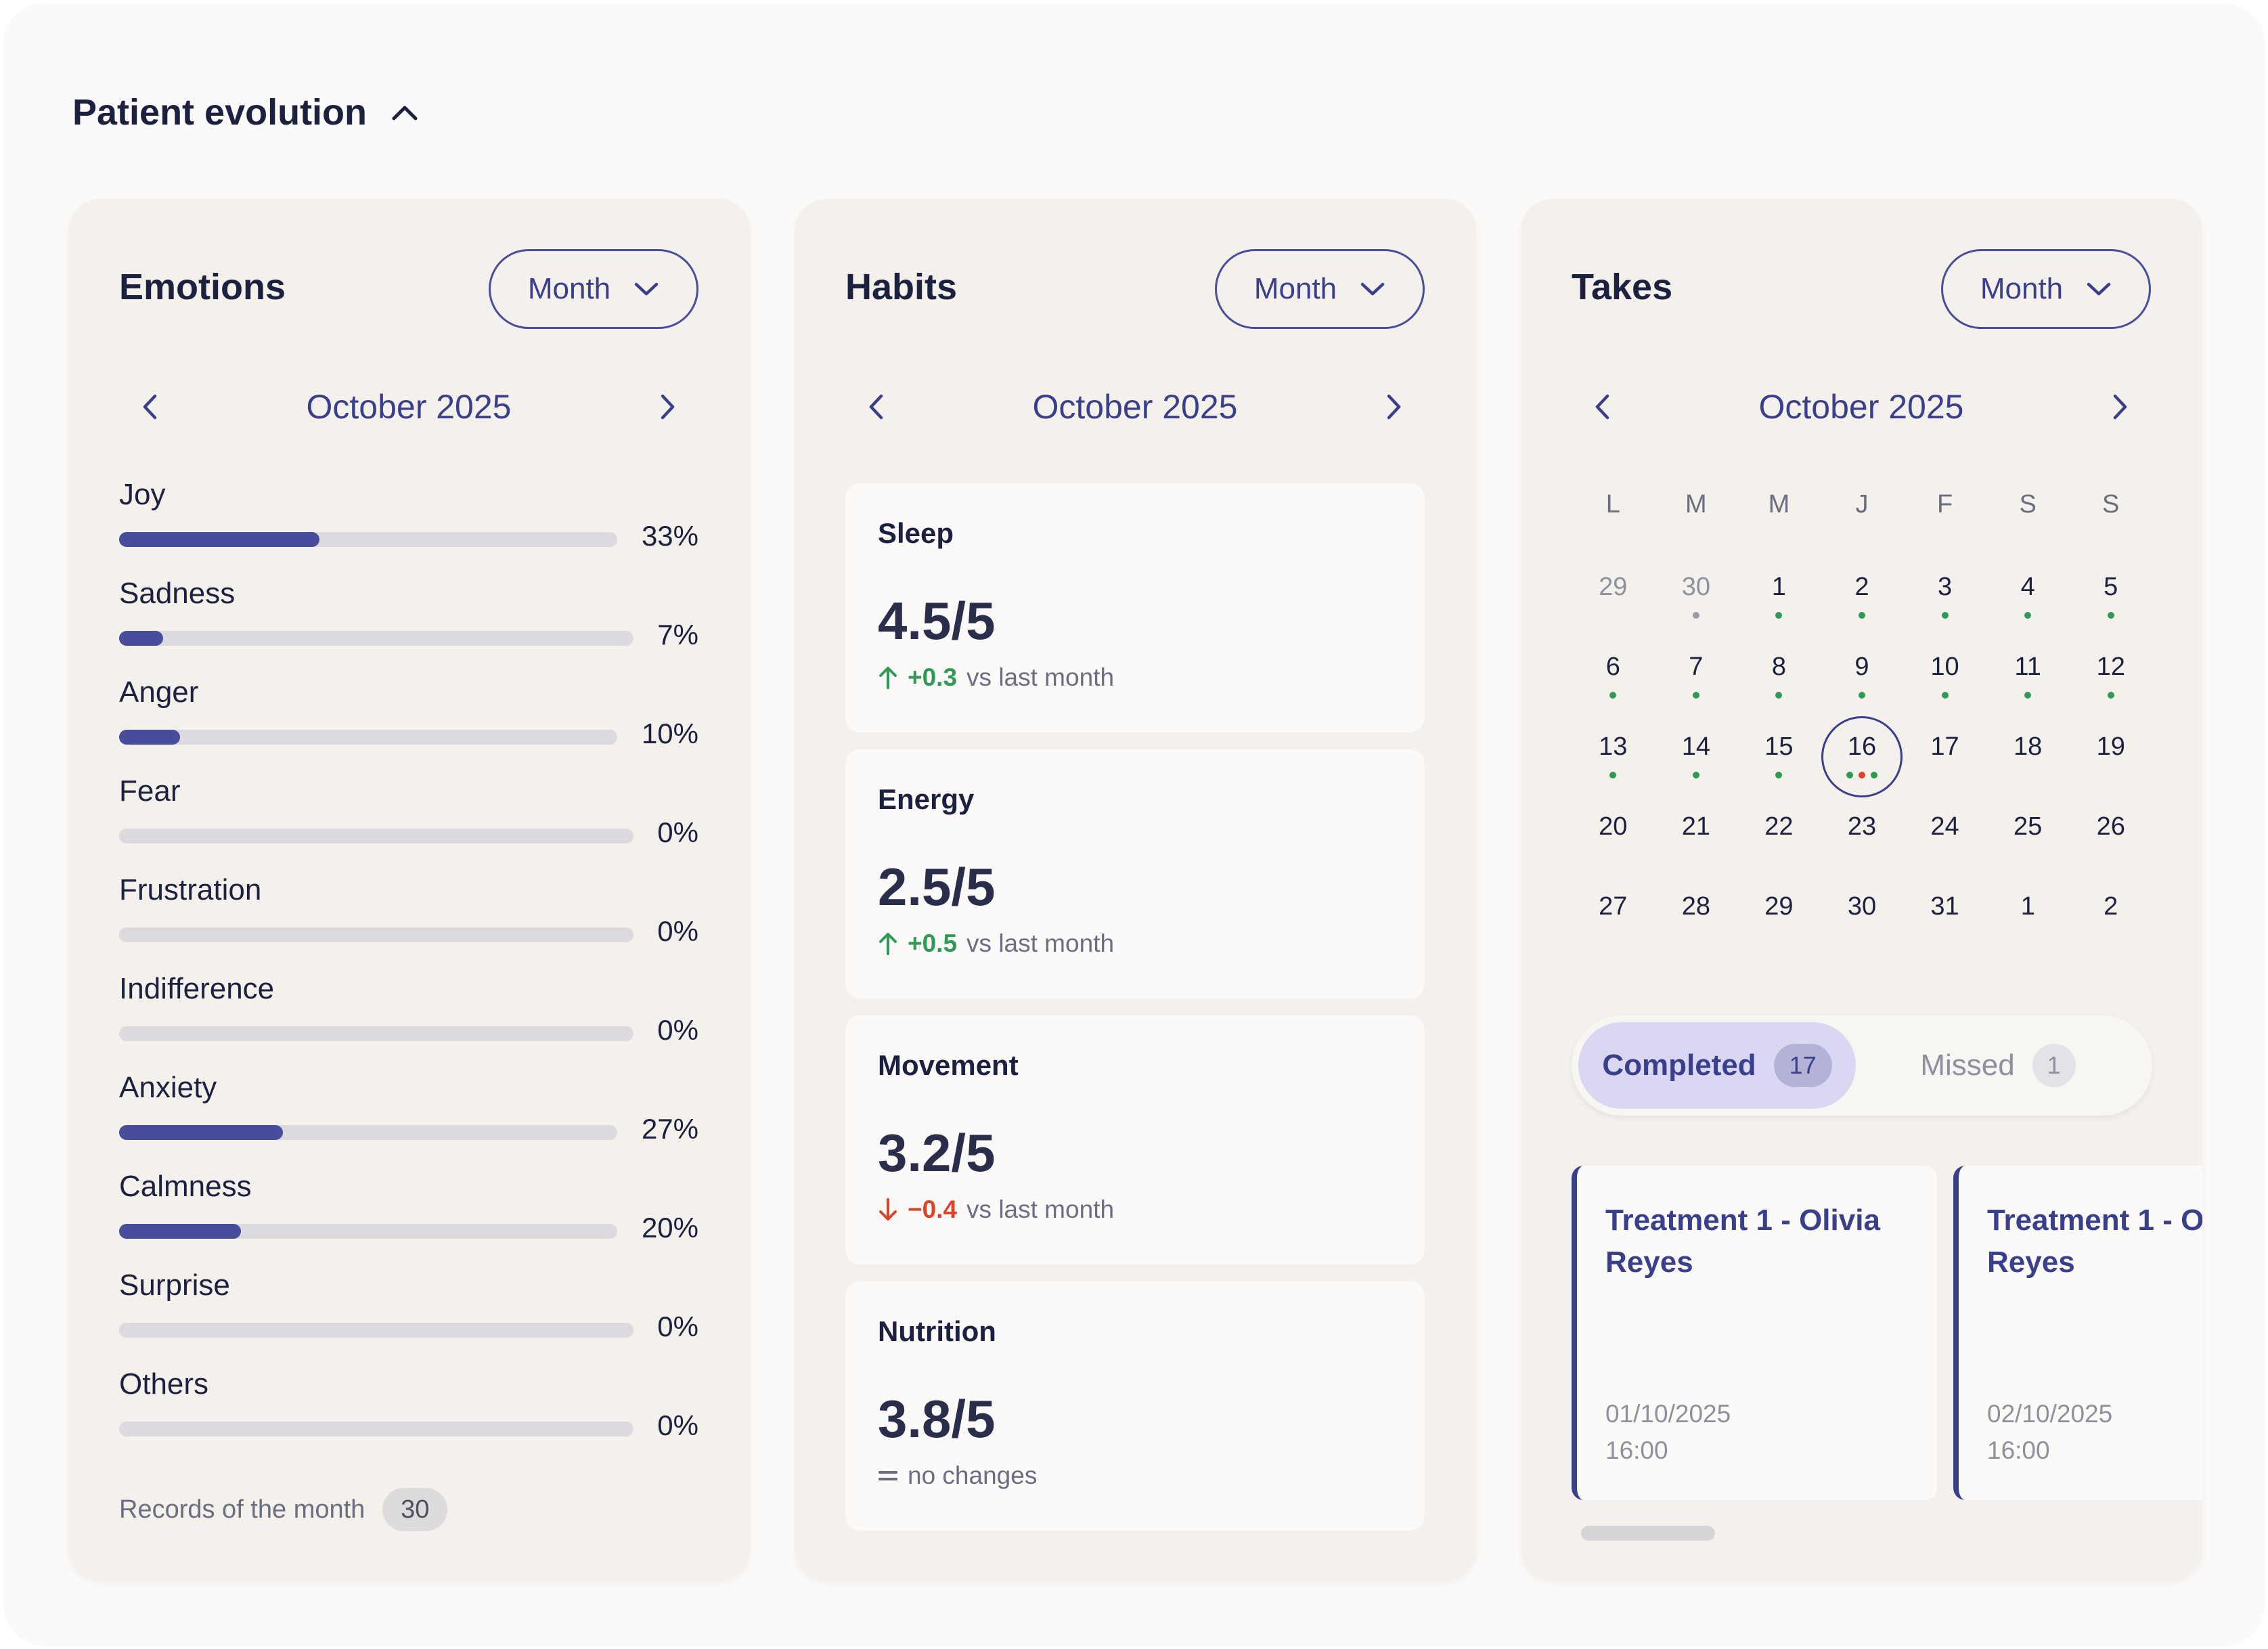  I want to click on day-number: 1, so click(2028, 907).